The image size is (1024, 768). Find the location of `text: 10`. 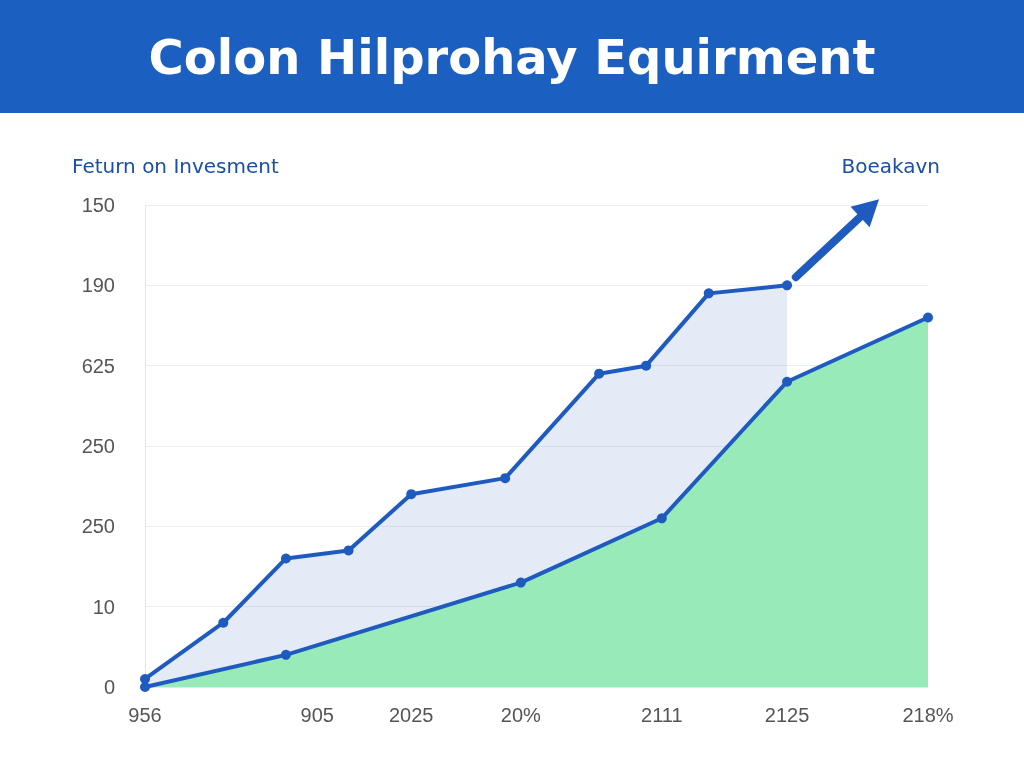

text: 10 is located at coordinates (103, 606).